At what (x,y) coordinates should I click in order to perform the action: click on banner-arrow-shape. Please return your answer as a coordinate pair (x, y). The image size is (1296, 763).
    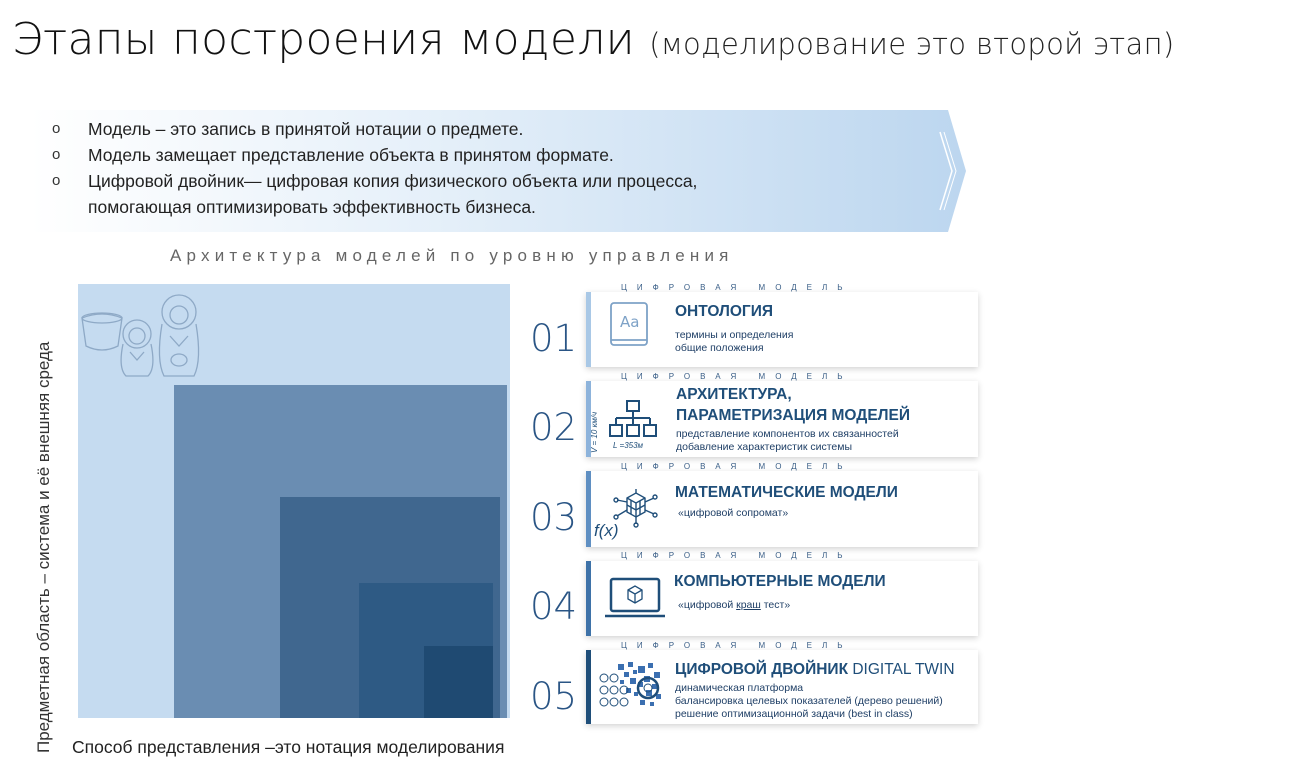
    Looking at the image, I should click on (498, 171).